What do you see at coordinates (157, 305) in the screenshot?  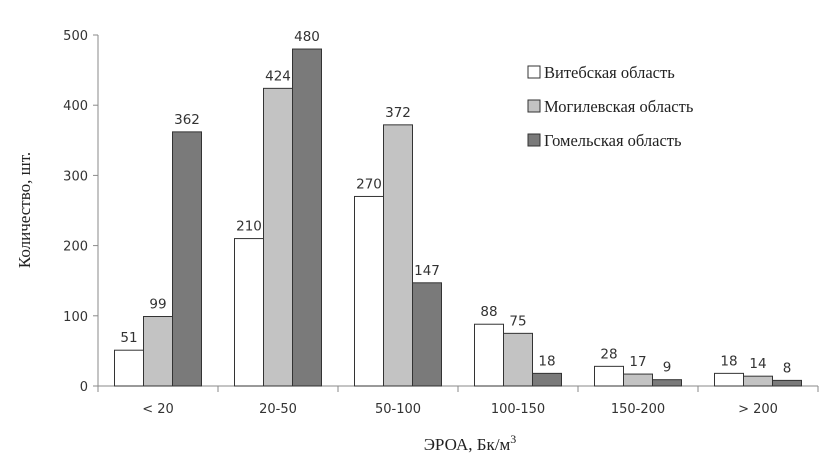 I see `bar-value-label: 99` at bounding box center [157, 305].